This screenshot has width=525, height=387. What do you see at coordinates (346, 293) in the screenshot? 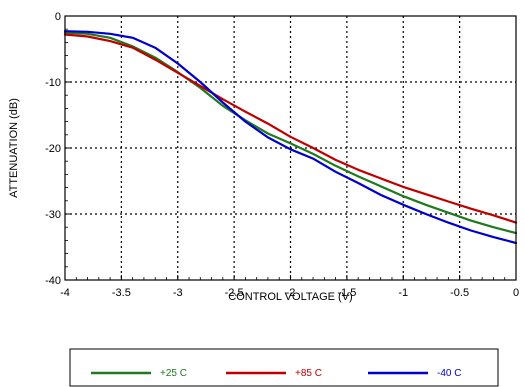
I see `x-tick-label: -1.5` at bounding box center [346, 293].